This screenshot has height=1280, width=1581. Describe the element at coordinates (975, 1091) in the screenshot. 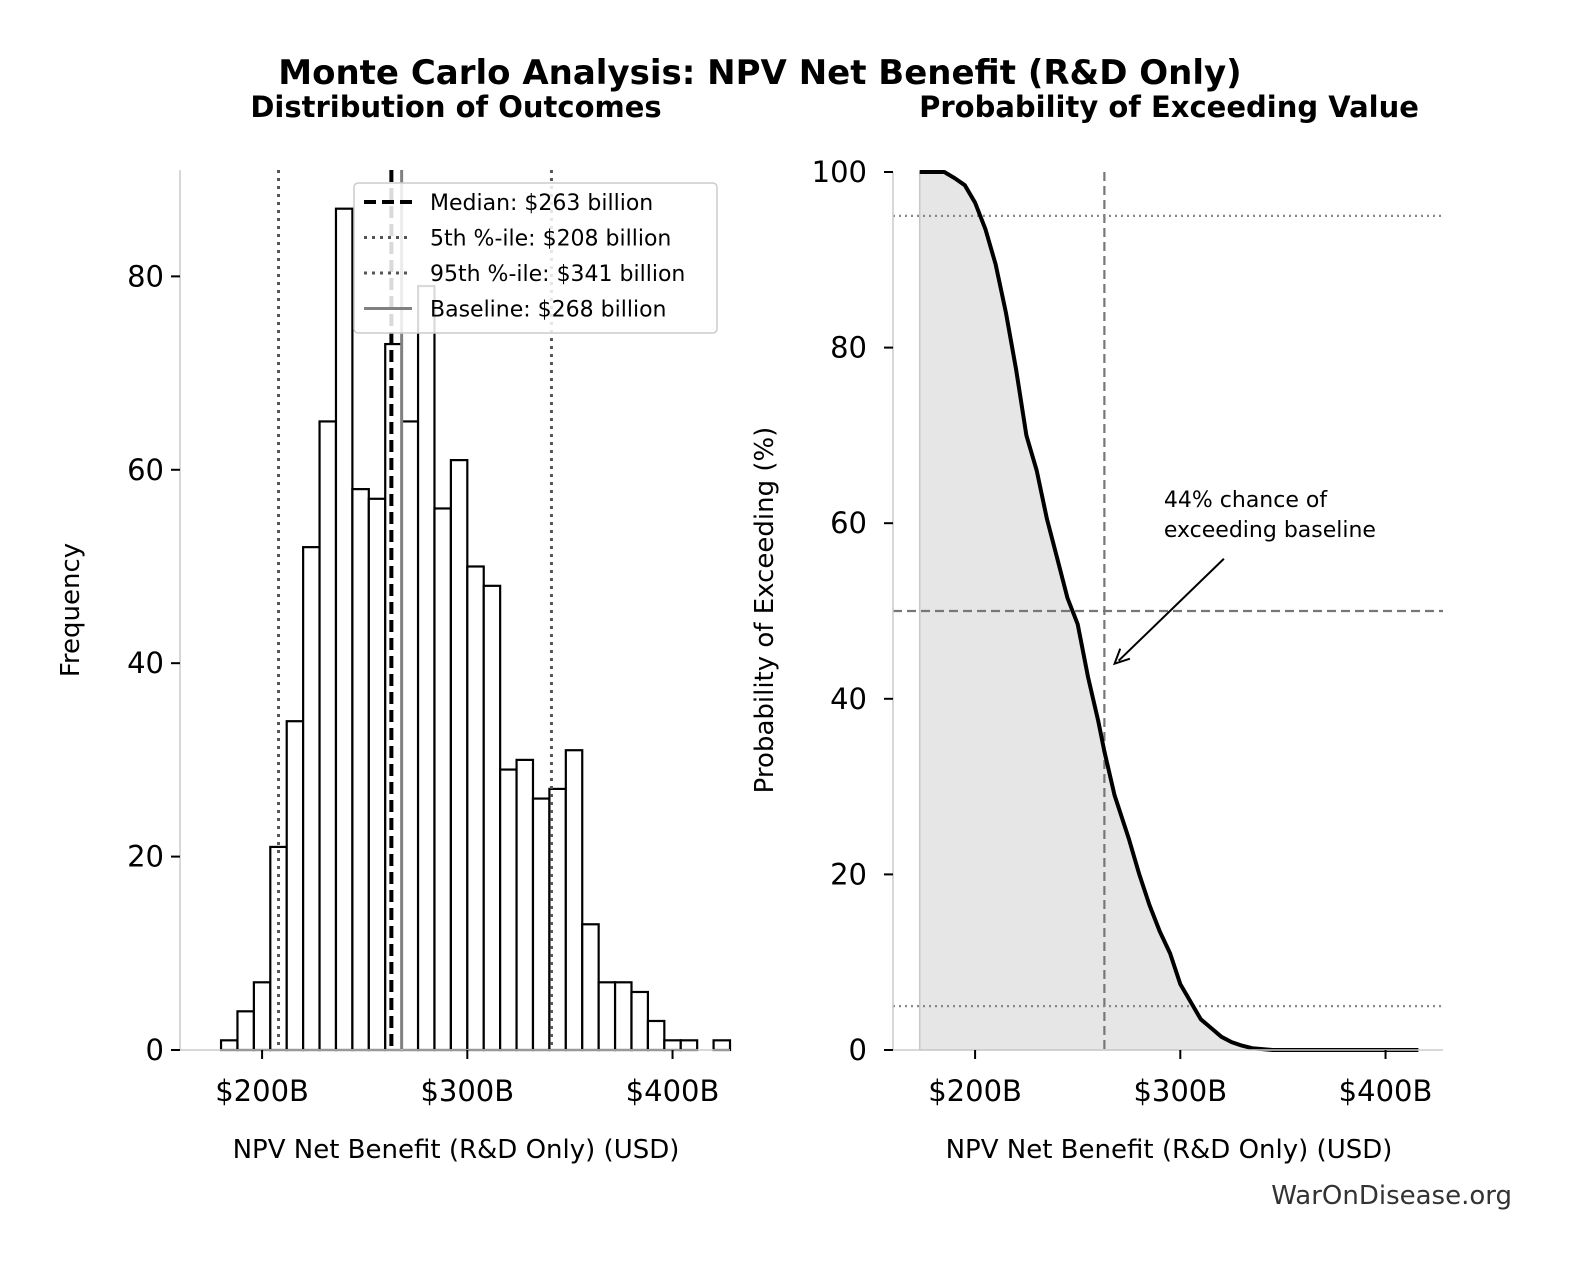

I see `exceedance-xtick-label: $200B` at that location.